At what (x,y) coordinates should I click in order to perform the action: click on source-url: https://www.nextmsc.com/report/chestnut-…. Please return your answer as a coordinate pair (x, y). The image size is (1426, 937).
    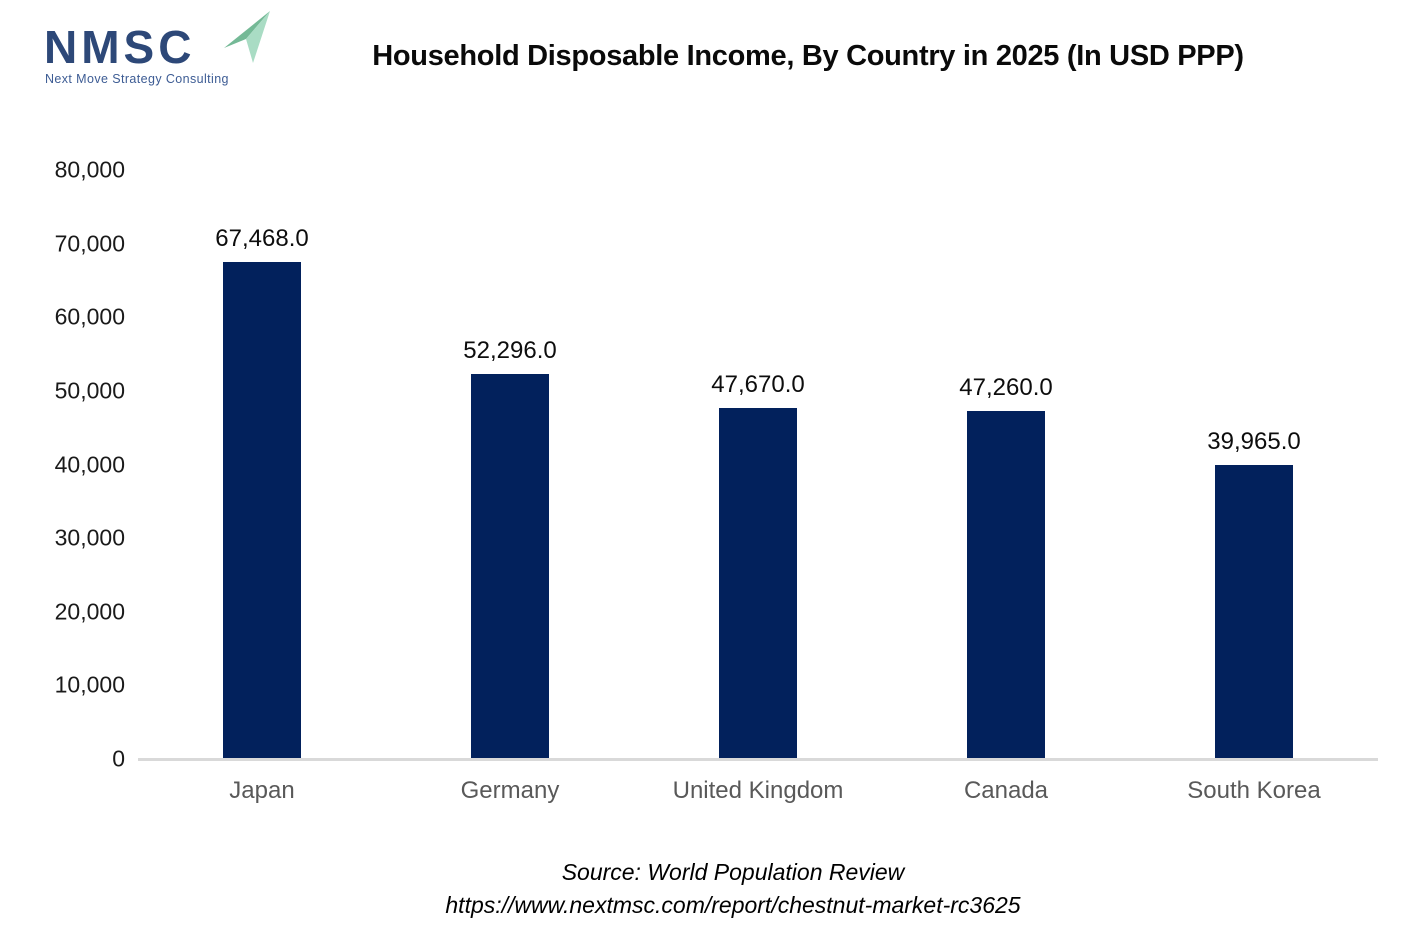
    Looking at the image, I should click on (733, 905).